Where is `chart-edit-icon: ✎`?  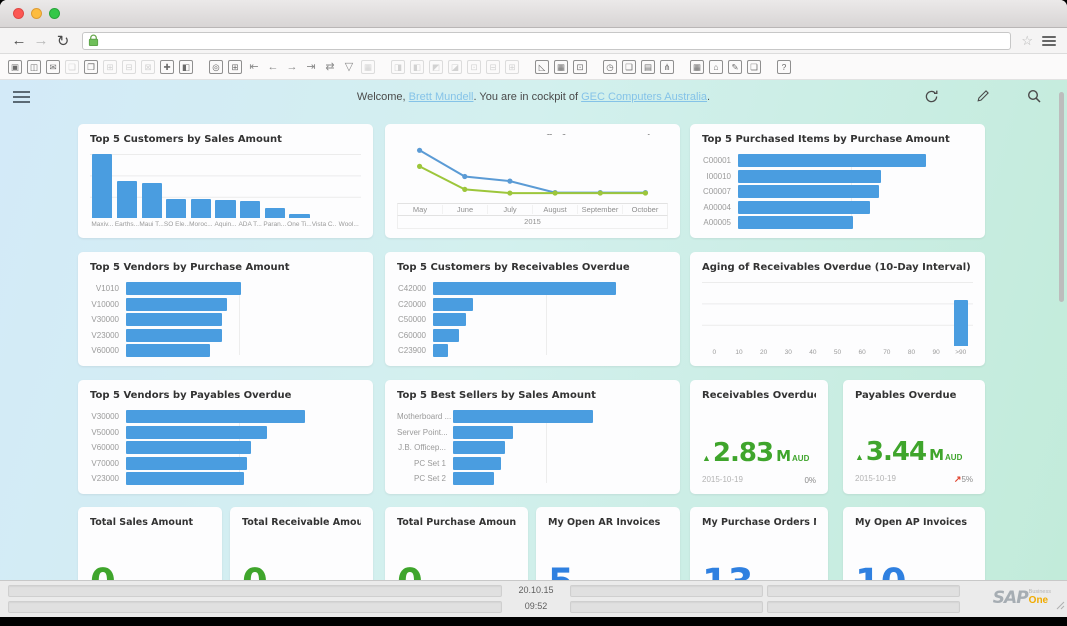 chart-edit-icon: ✎ is located at coordinates (735, 66).